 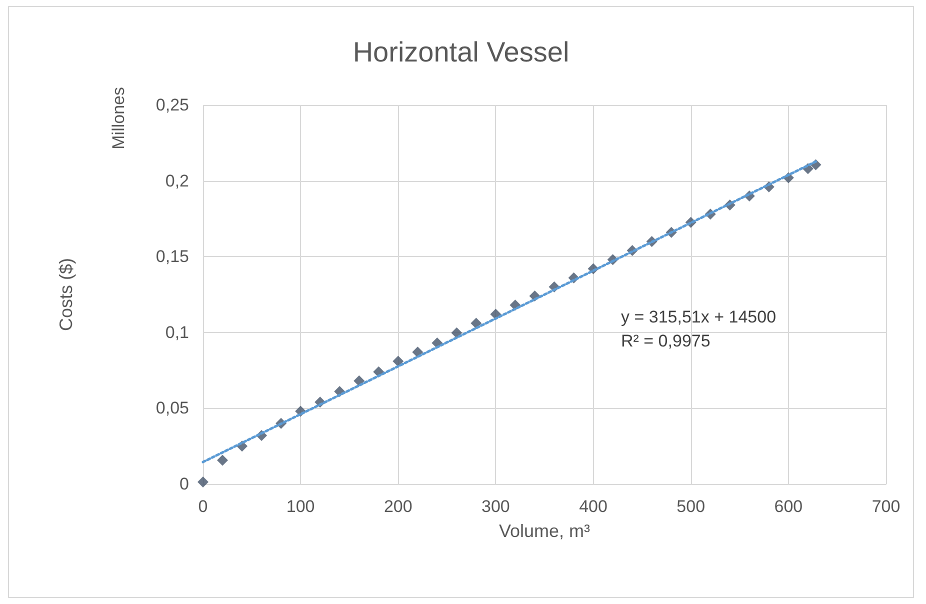 What do you see at coordinates (665, 341) in the screenshot?
I see `annotation: R² = 0,9975` at bounding box center [665, 341].